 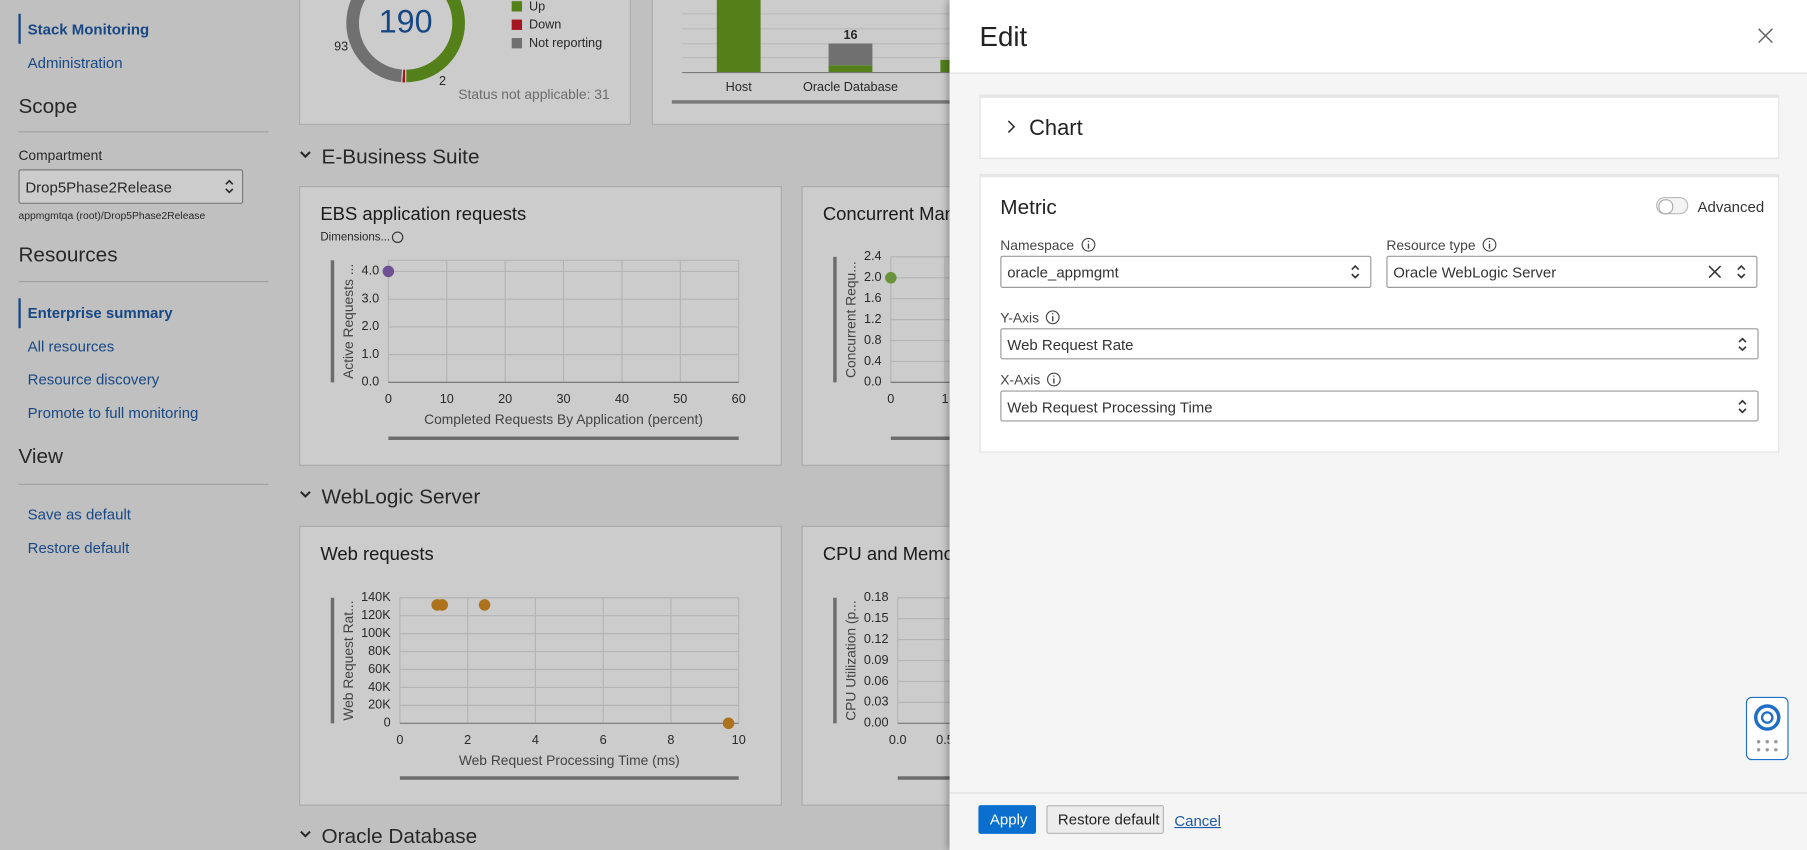 I want to click on chart-title: EBS application requests, so click(x=423, y=213).